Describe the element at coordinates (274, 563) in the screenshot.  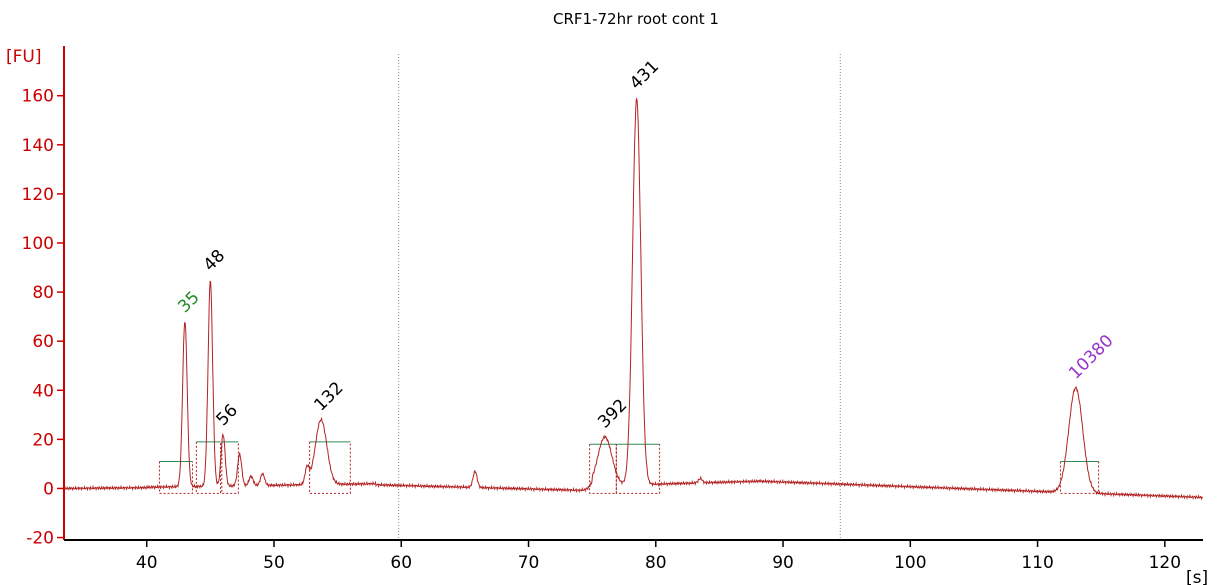
I see `x-tick-label-50: 50` at that location.